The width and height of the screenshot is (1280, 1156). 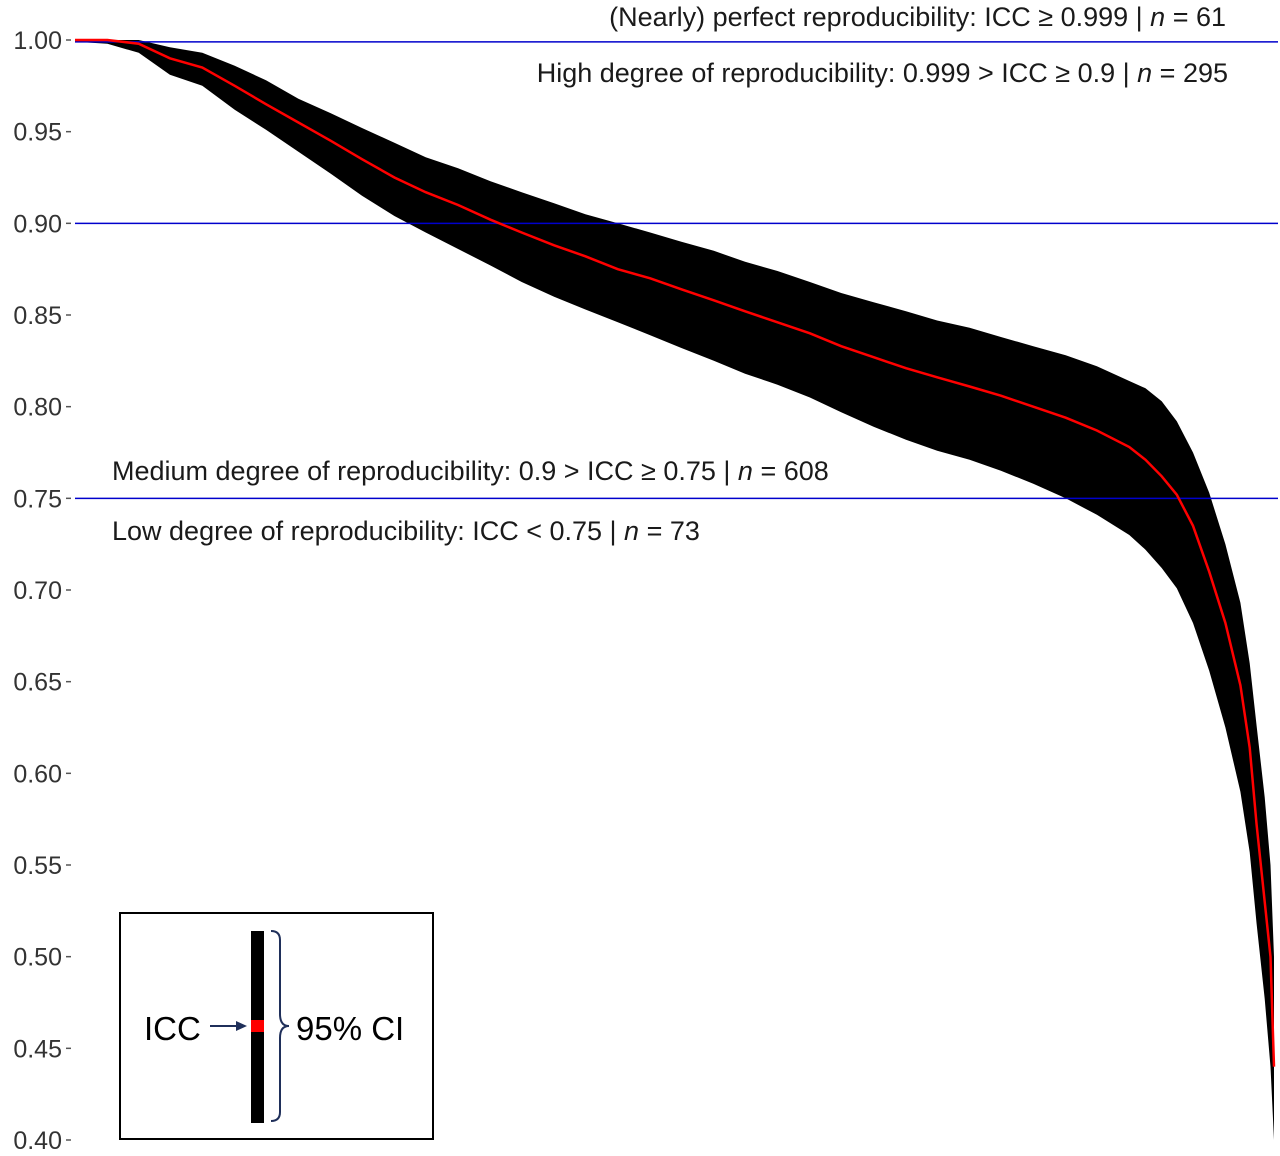 I want to click on legend-icc-marker, so click(x=257, y=1026).